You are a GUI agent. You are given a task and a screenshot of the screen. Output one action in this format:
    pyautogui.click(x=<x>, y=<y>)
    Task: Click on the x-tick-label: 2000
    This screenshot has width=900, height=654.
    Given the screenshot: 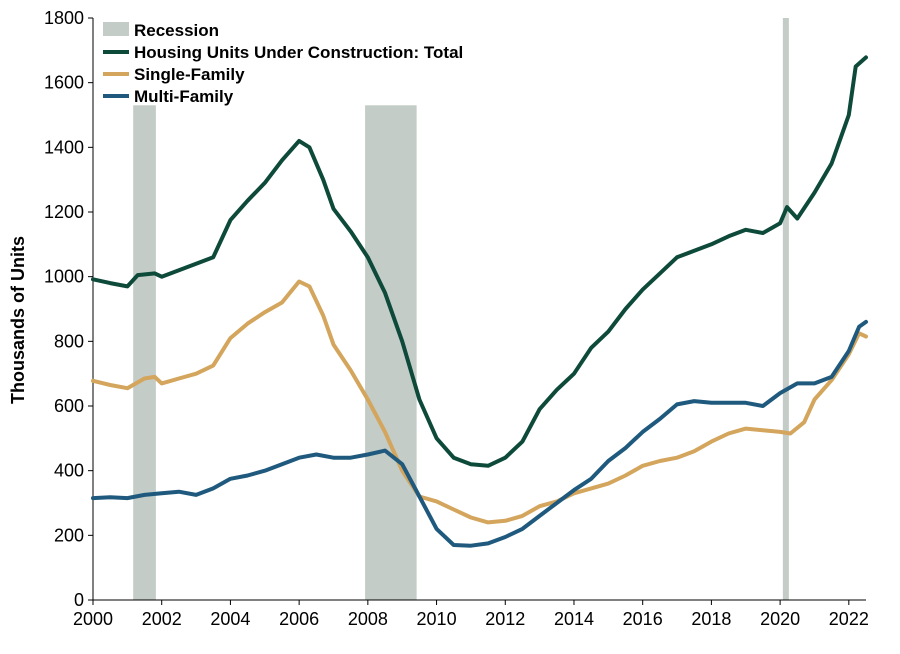 What is the action you would take?
    pyautogui.click(x=93, y=619)
    